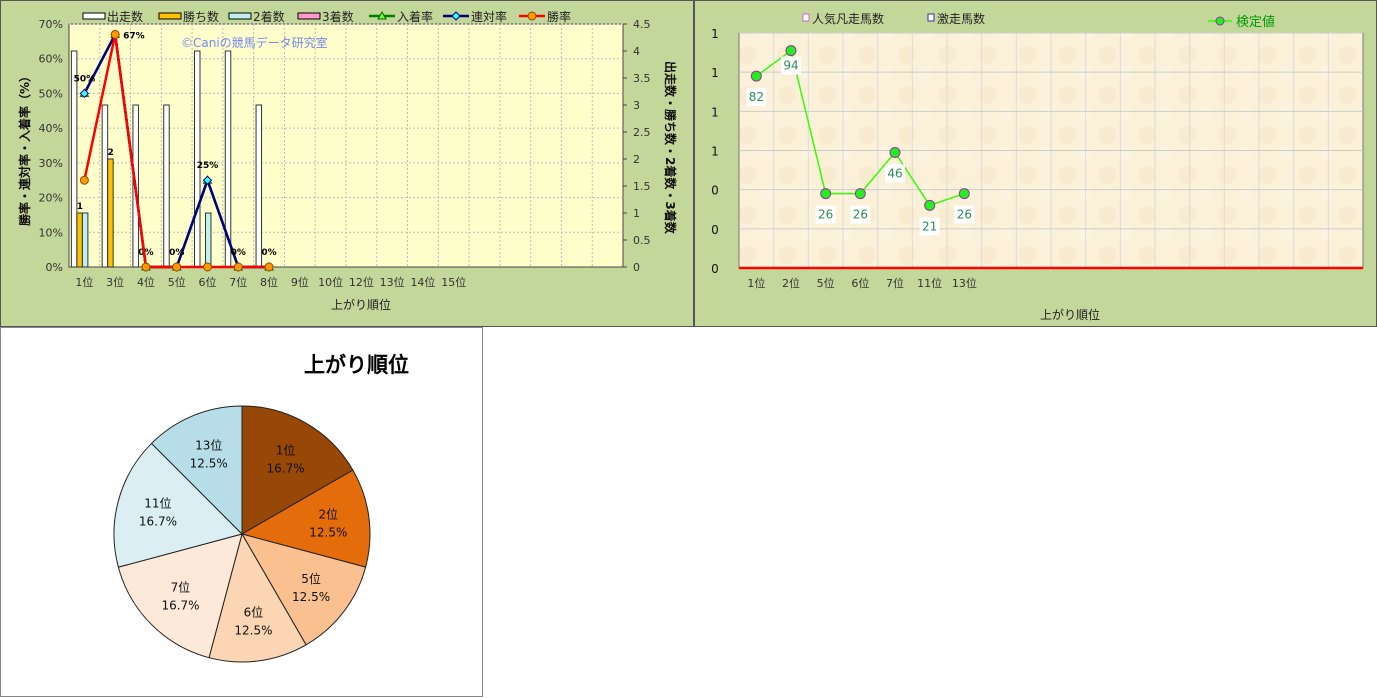 The height and width of the screenshot is (698, 1377). Describe the element at coordinates (330, 282) in the screenshot. I see `chart1-xtick-label: 10位` at that location.